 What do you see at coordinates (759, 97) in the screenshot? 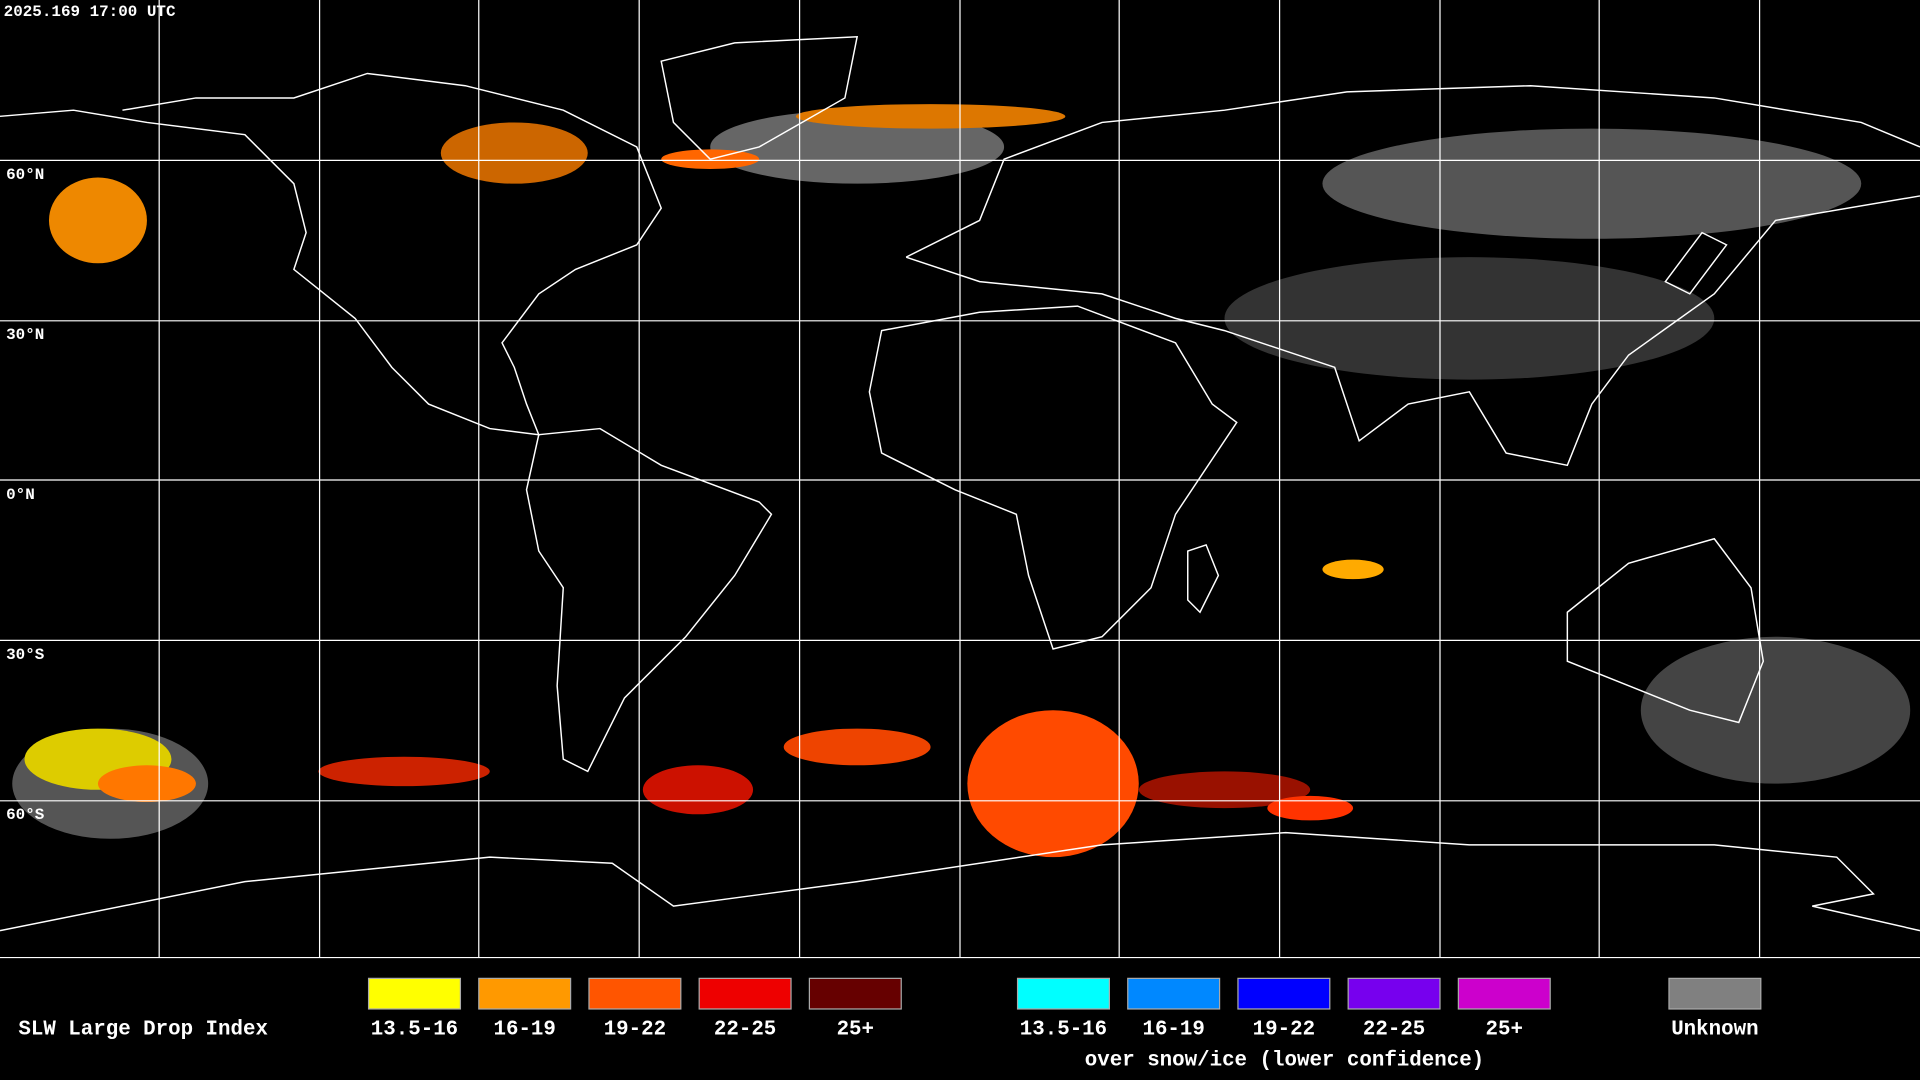
I see `greenland` at bounding box center [759, 97].